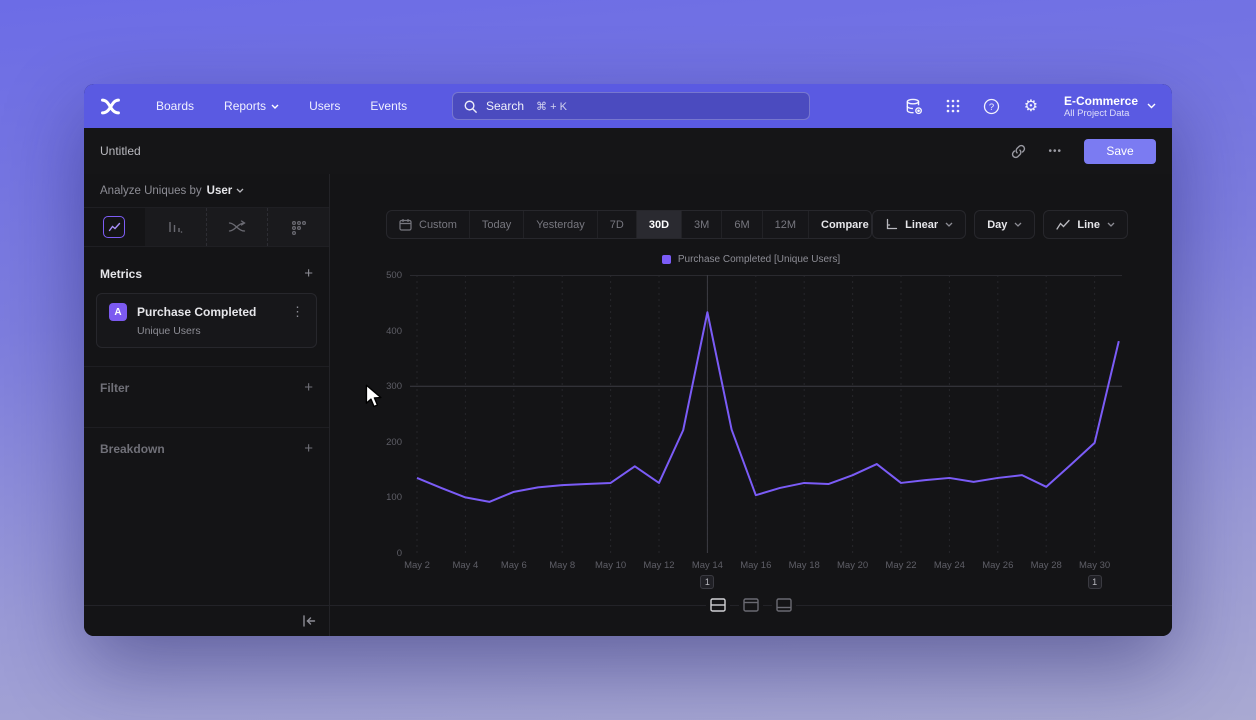  Describe the element at coordinates (784, 605) in the screenshot. I see `table-only-toggle` at that location.